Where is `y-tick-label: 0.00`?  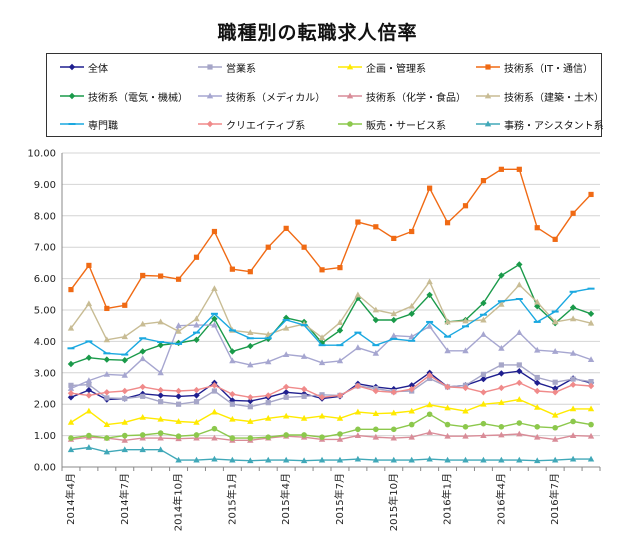
y-tick-label: 0.00 is located at coordinates (45, 468).